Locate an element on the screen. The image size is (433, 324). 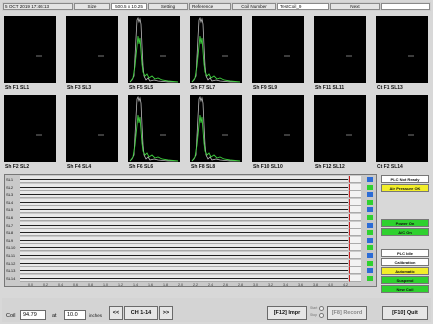
impr-text: [F12] Impr is located at coordinates (287, 313).